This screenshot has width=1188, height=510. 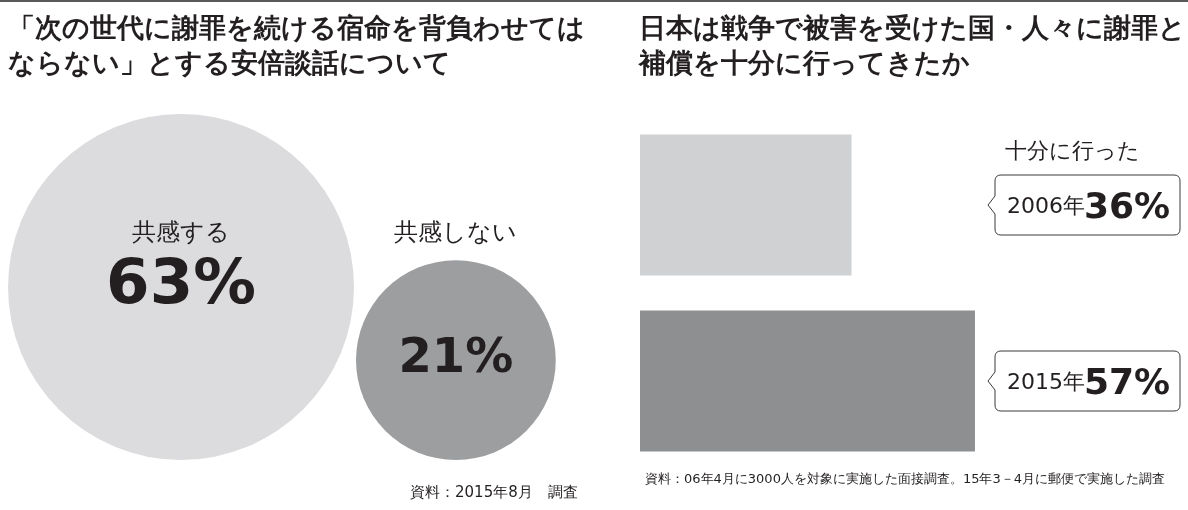 What do you see at coordinates (1072, 150) in the screenshot?
I see `text: 十分に行った` at bounding box center [1072, 150].